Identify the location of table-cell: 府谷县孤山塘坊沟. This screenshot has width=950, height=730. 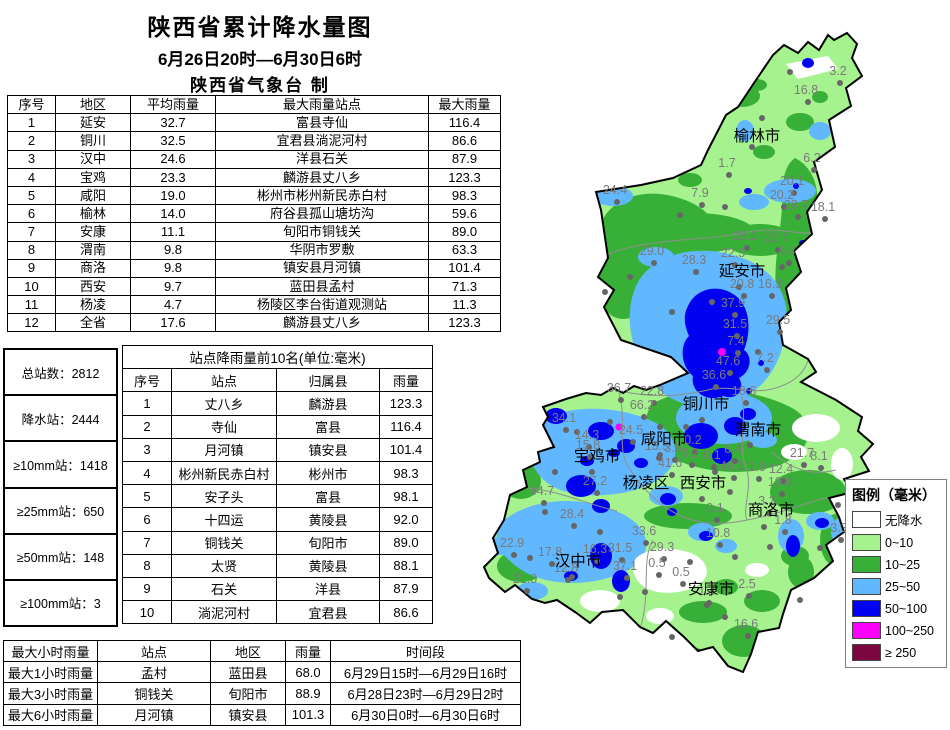
(322, 214).